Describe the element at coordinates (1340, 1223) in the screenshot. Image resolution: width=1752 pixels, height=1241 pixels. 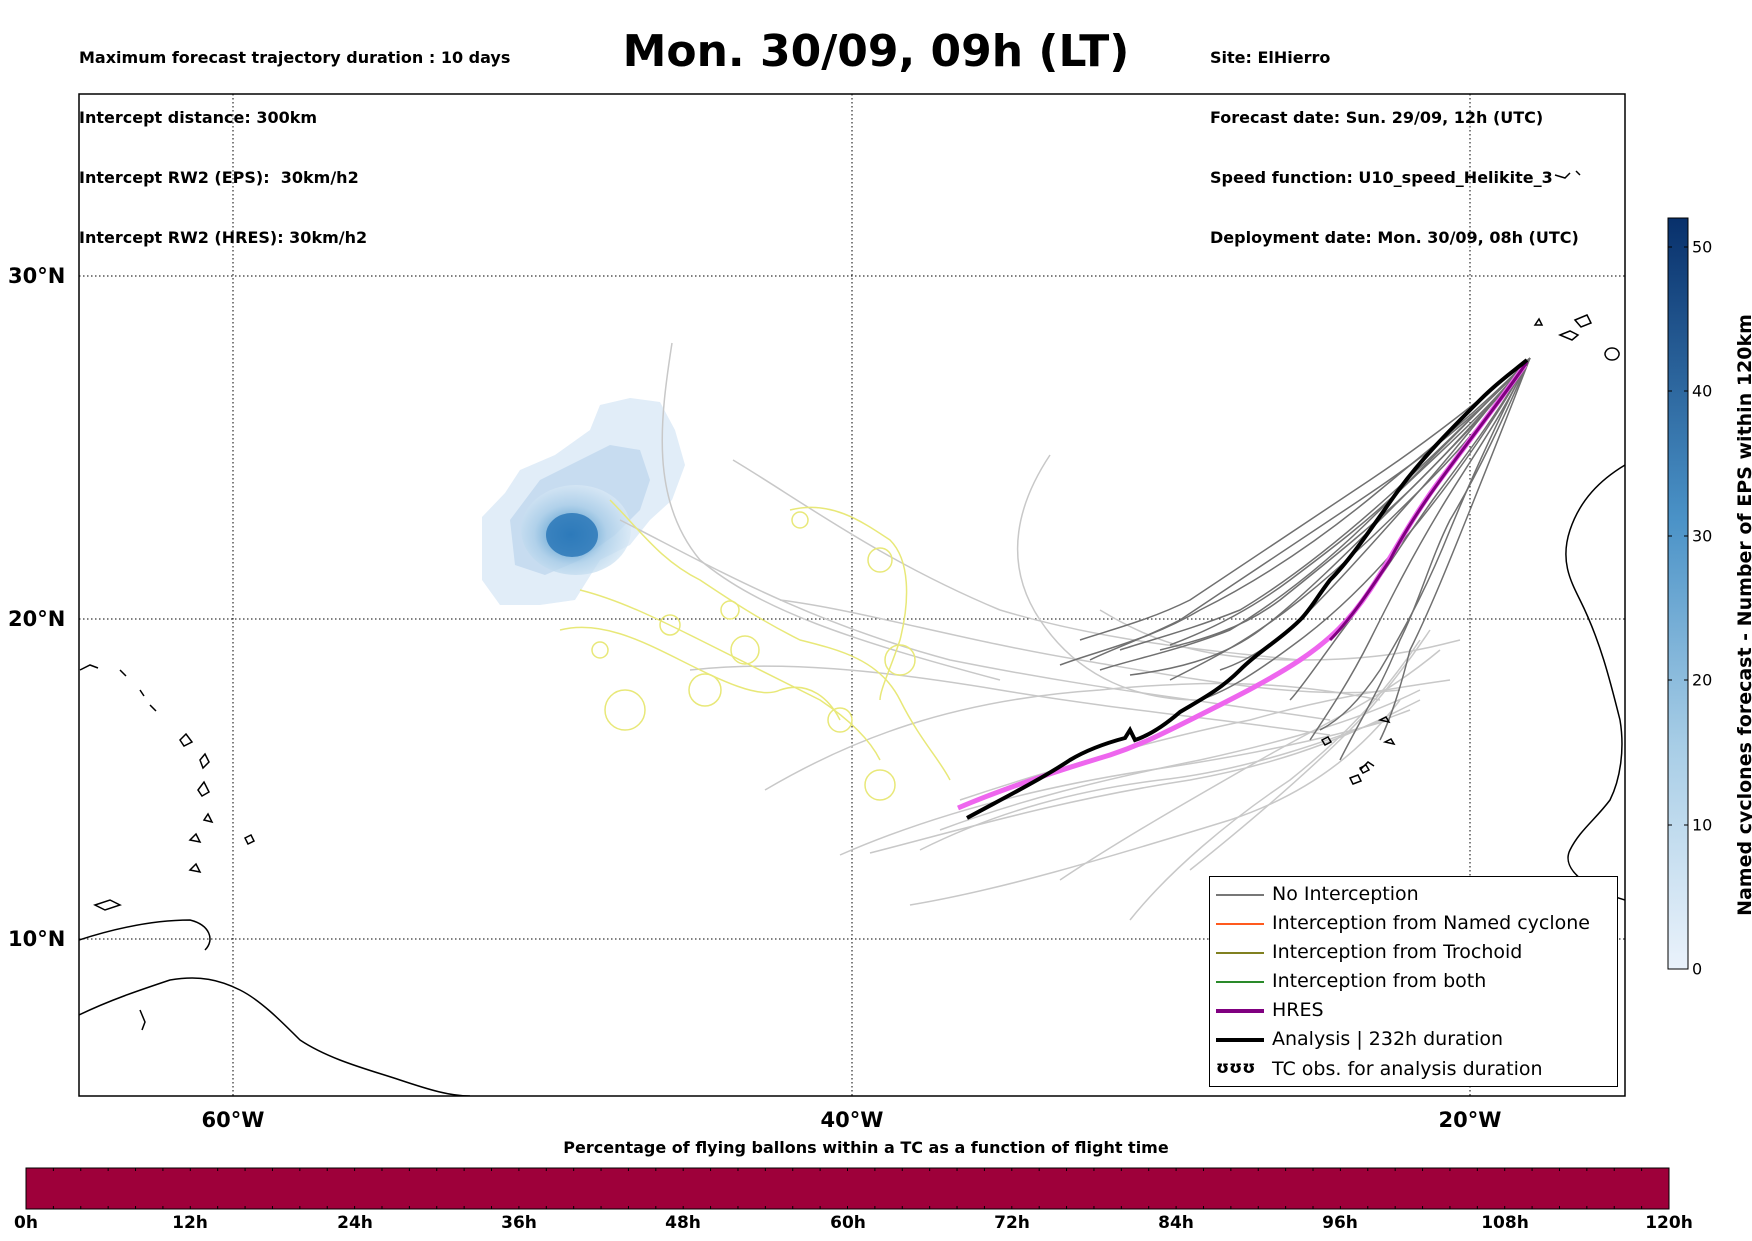
I see `flight-bar-tick: 96h` at that location.